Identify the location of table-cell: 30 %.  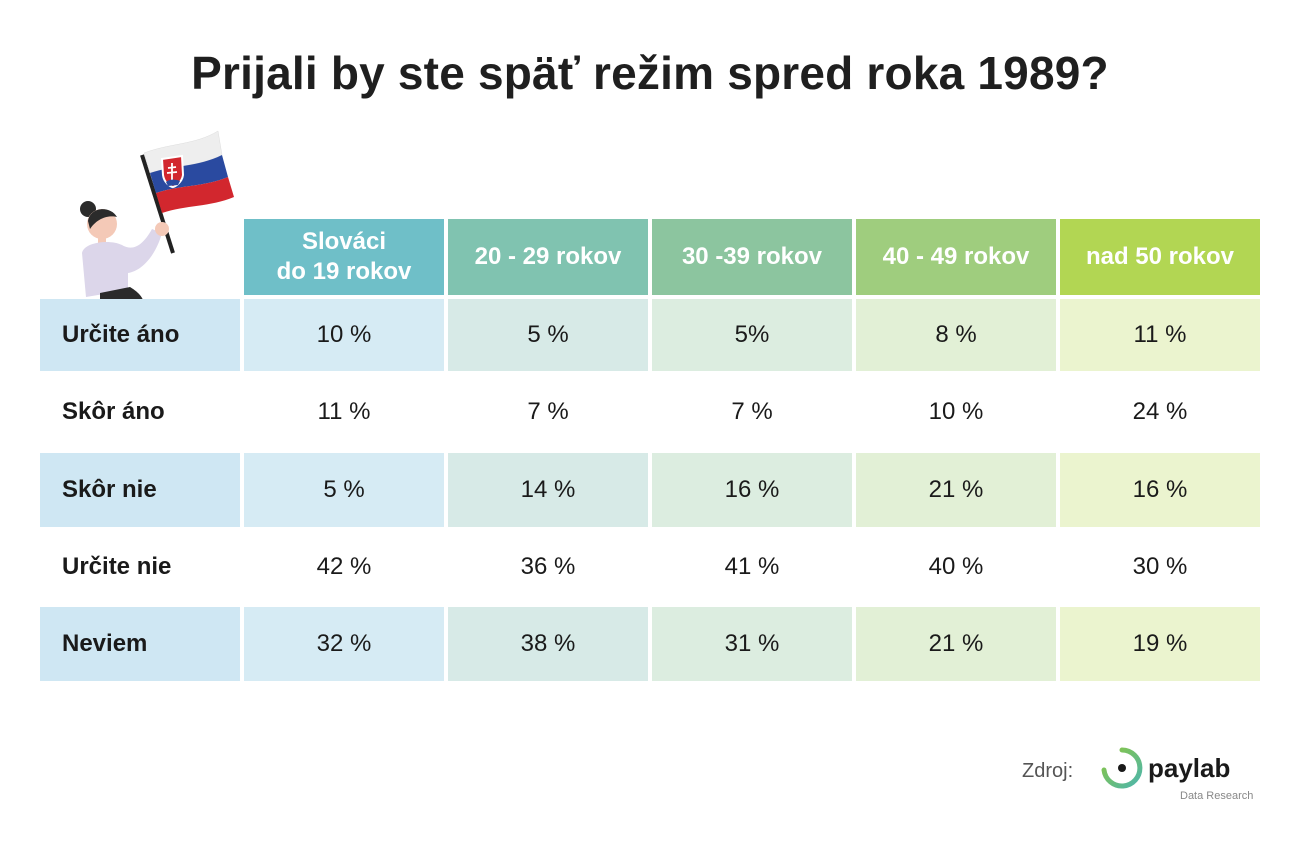
(1160, 567).